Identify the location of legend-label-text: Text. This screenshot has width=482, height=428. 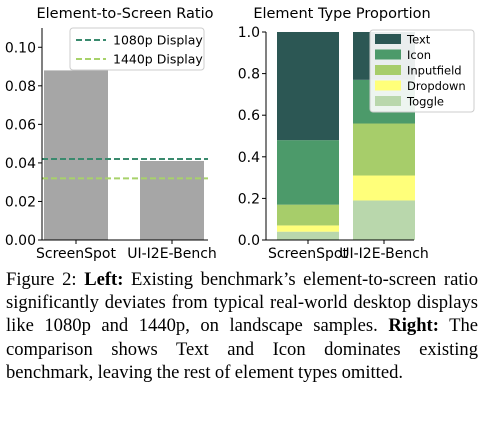
(418, 40).